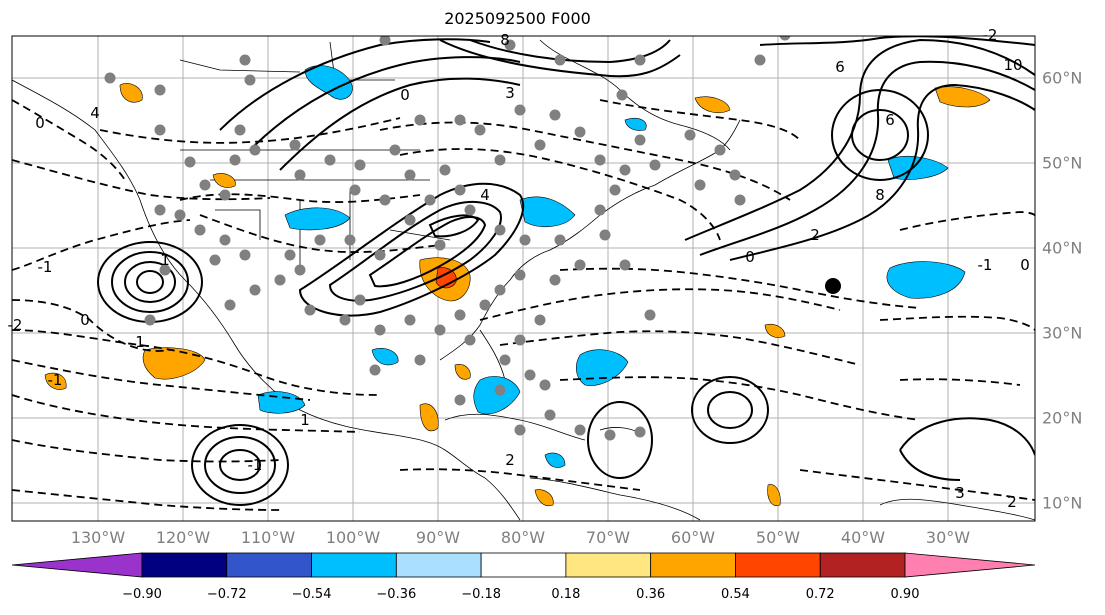  What do you see at coordinates (735, 594) in the screenshot?
I see `colorbar-tick: 0.54` at bounding box center [735, 594].